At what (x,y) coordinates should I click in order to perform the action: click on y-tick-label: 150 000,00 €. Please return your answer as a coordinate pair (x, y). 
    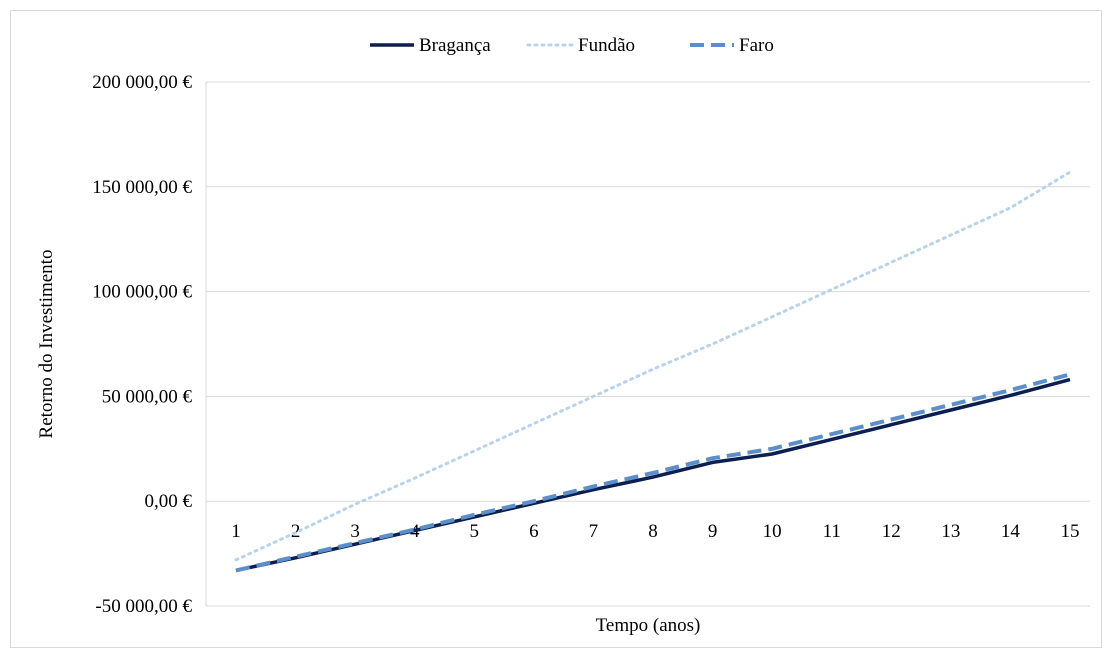
    Looking at the image, I should click on (142, 187).